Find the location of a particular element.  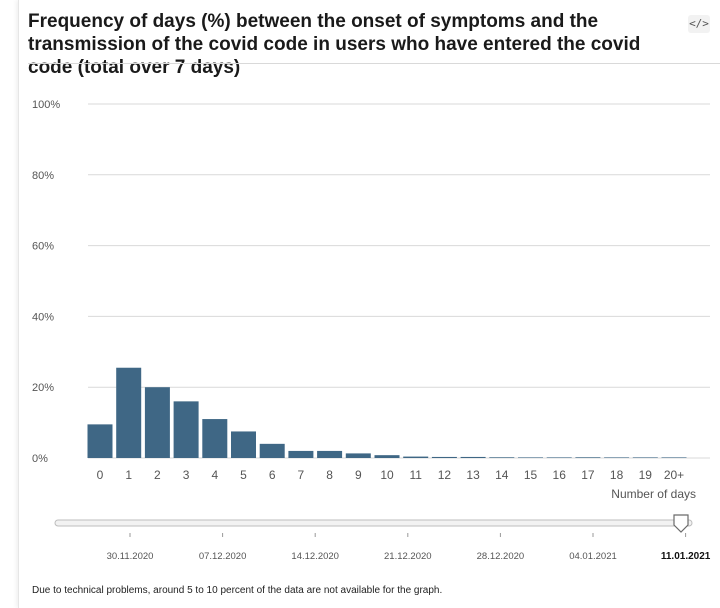

x-tick-label: 19 is located at coordinates (646, 475).